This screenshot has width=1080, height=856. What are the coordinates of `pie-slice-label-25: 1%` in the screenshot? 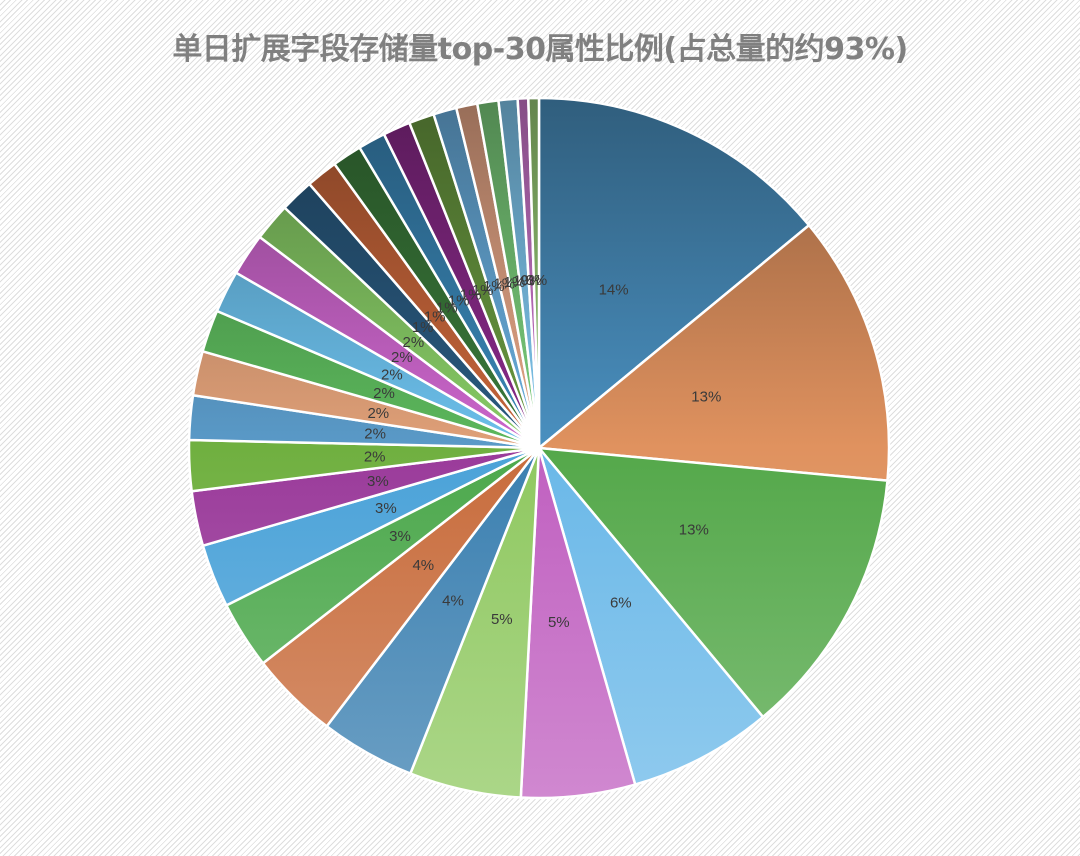 It's located at (494, 286).